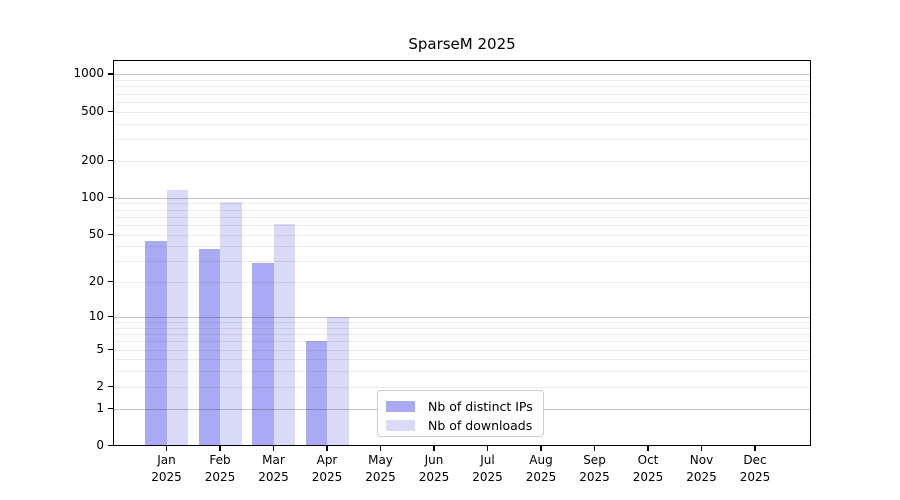  Describe the element at coordinates (327, 468) in the screenshot. I see `x-tick-label: Apr 2025` at that location.